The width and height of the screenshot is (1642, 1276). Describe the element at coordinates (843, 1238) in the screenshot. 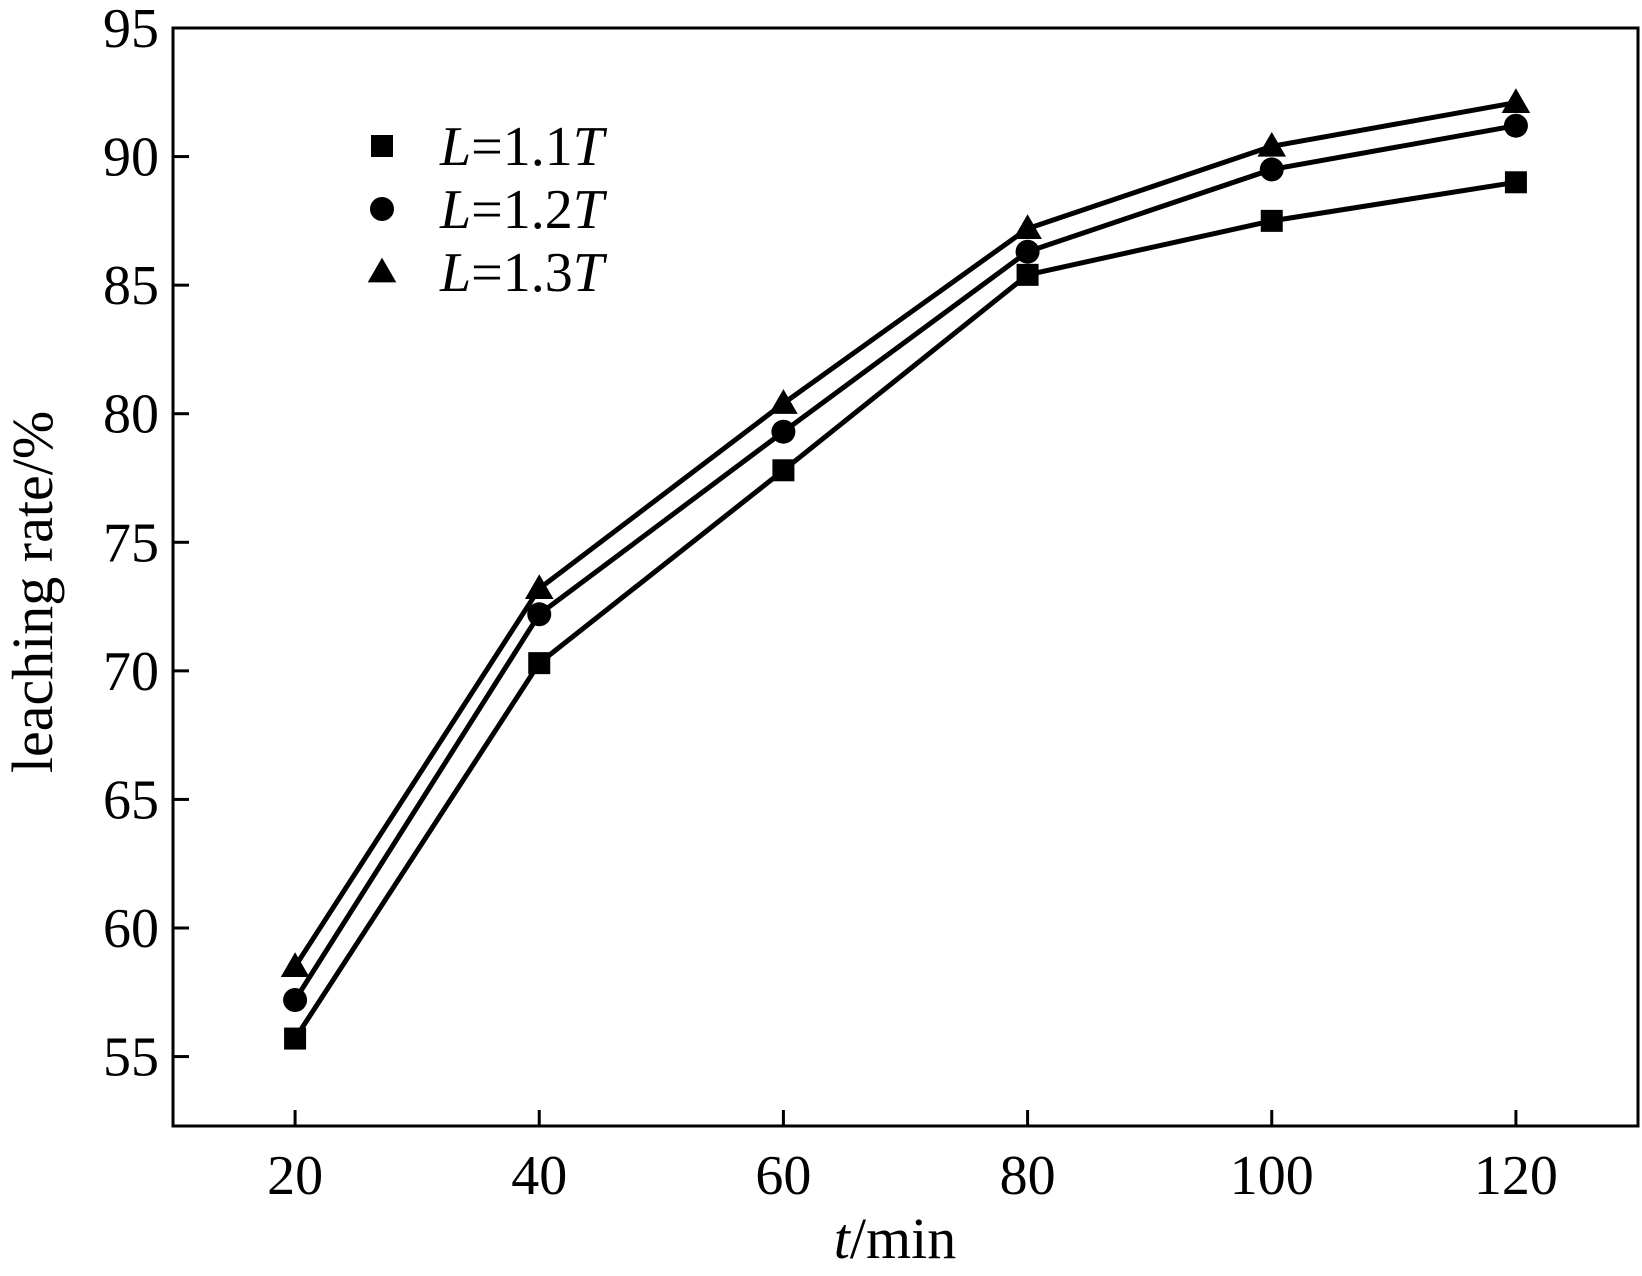

I see `x-axis-variable: t` at that location.